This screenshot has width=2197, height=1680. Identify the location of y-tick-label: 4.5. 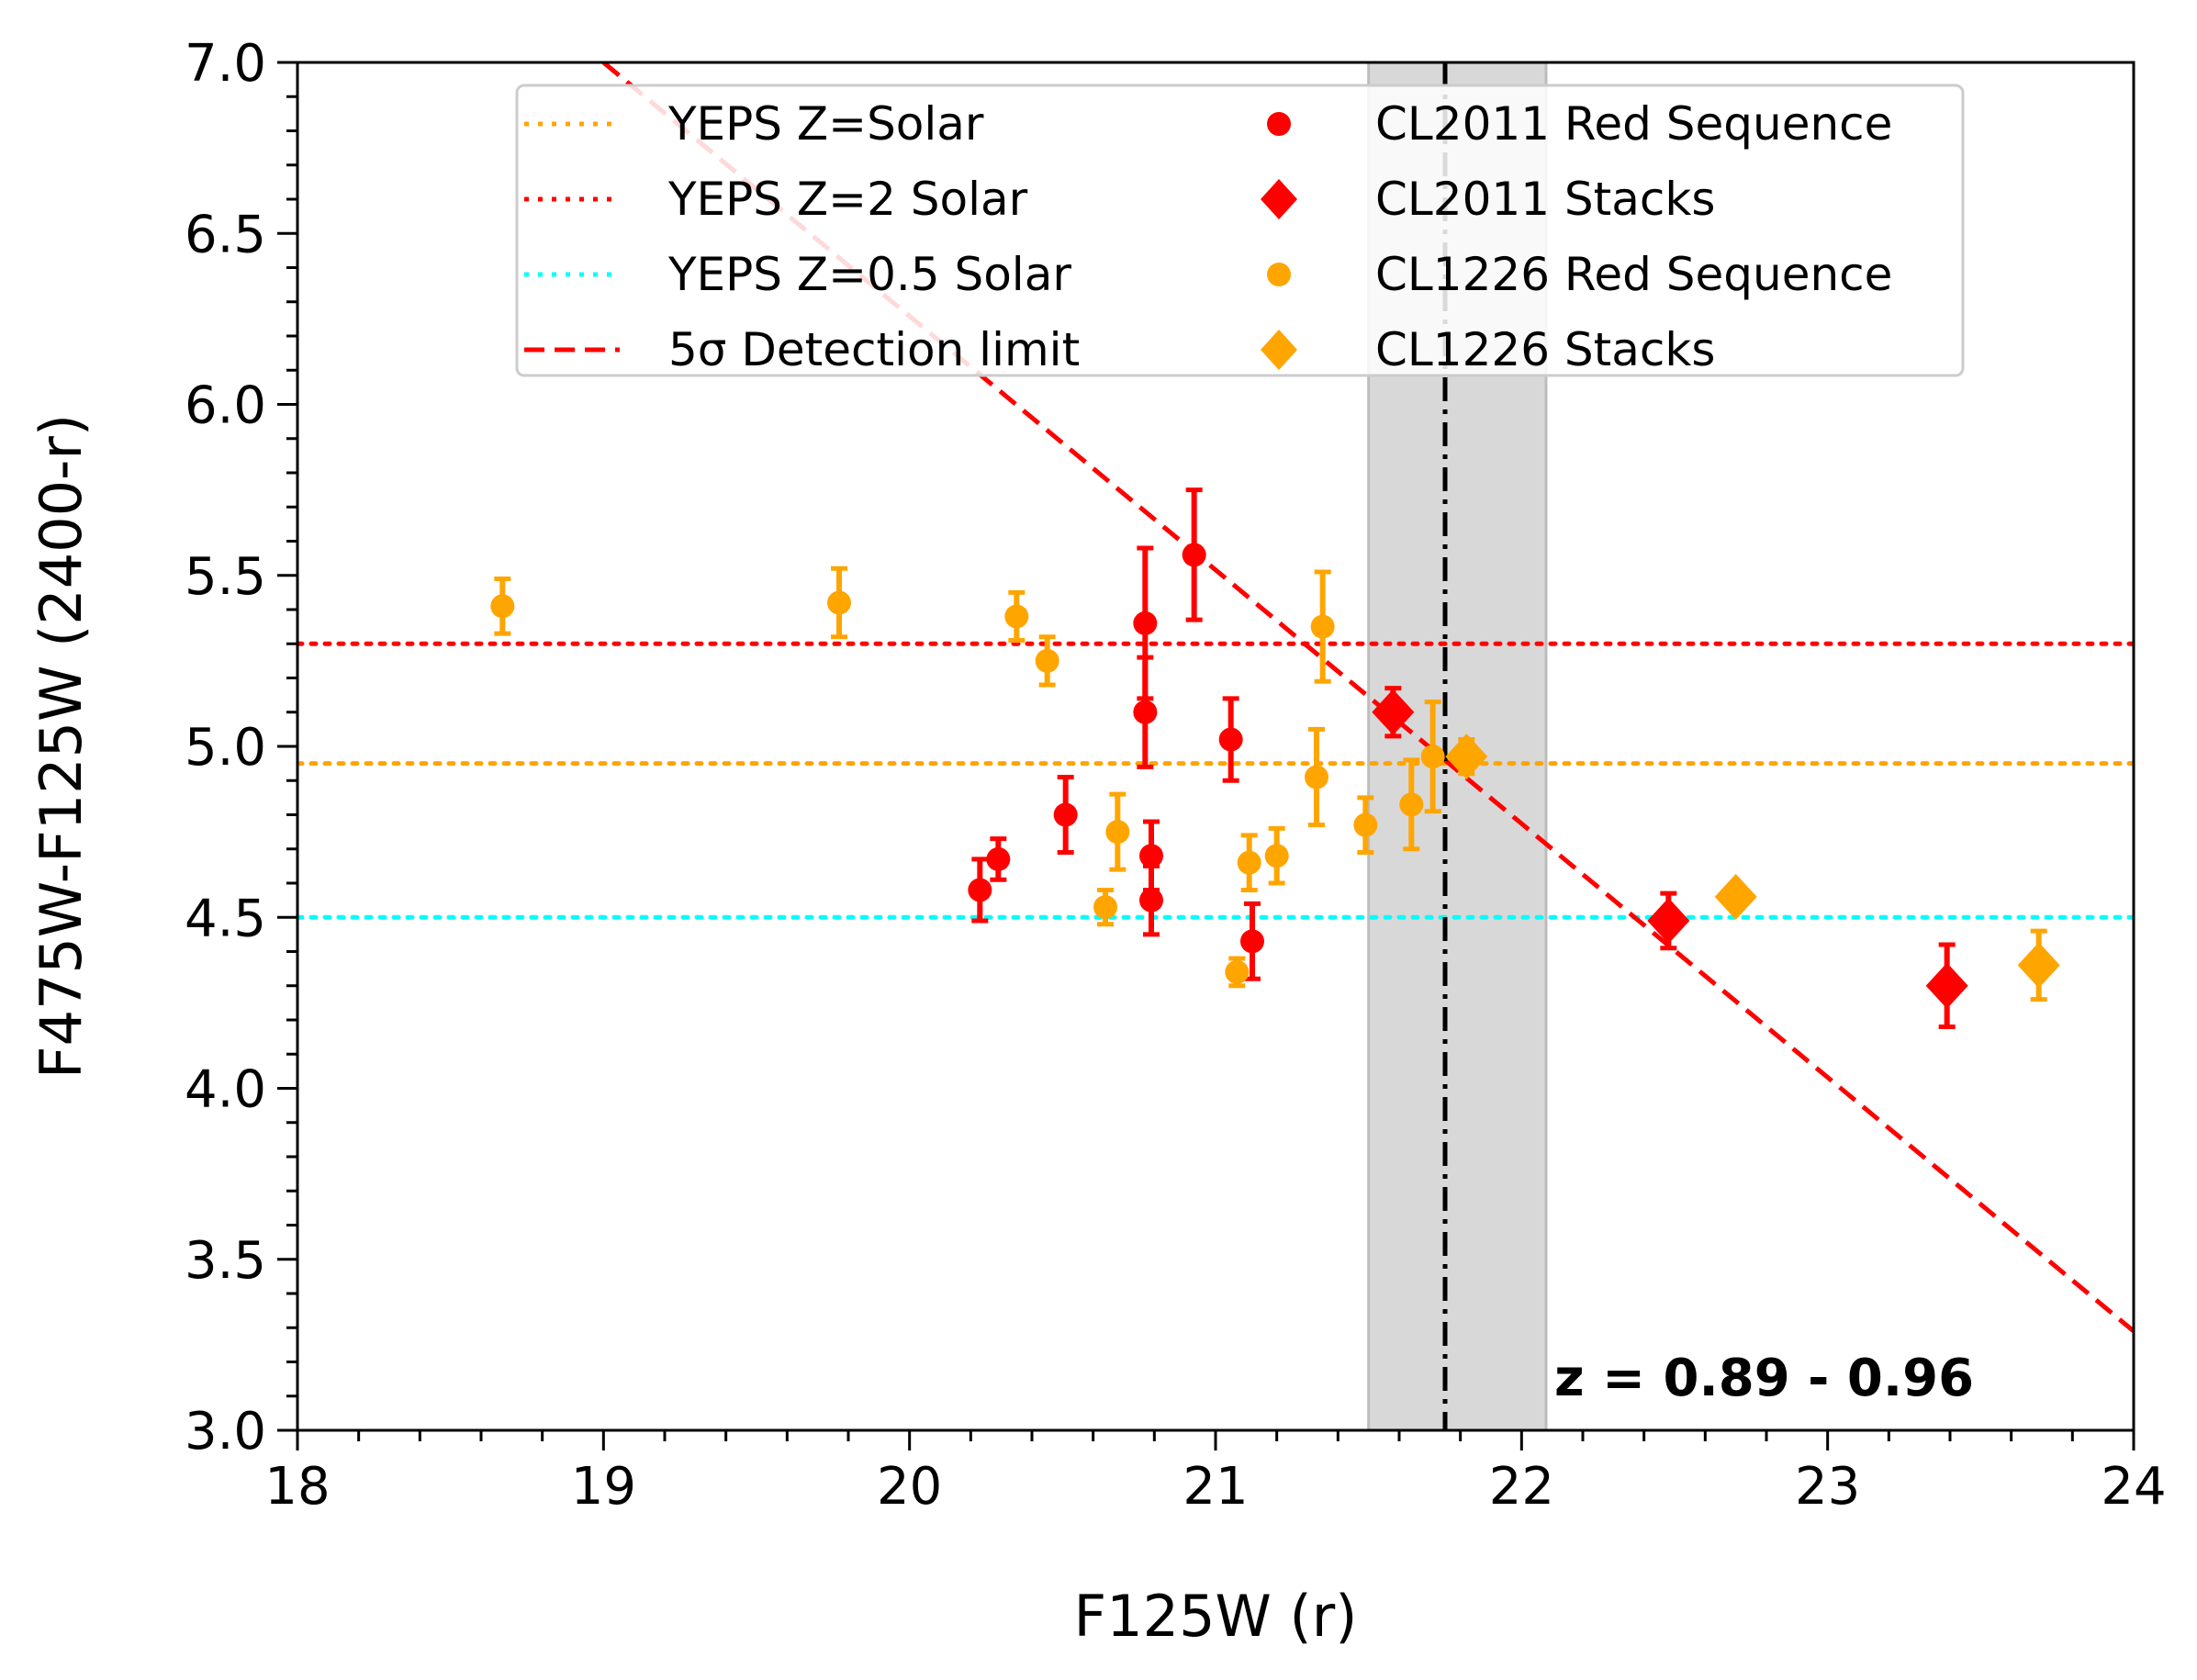
(225, 918).